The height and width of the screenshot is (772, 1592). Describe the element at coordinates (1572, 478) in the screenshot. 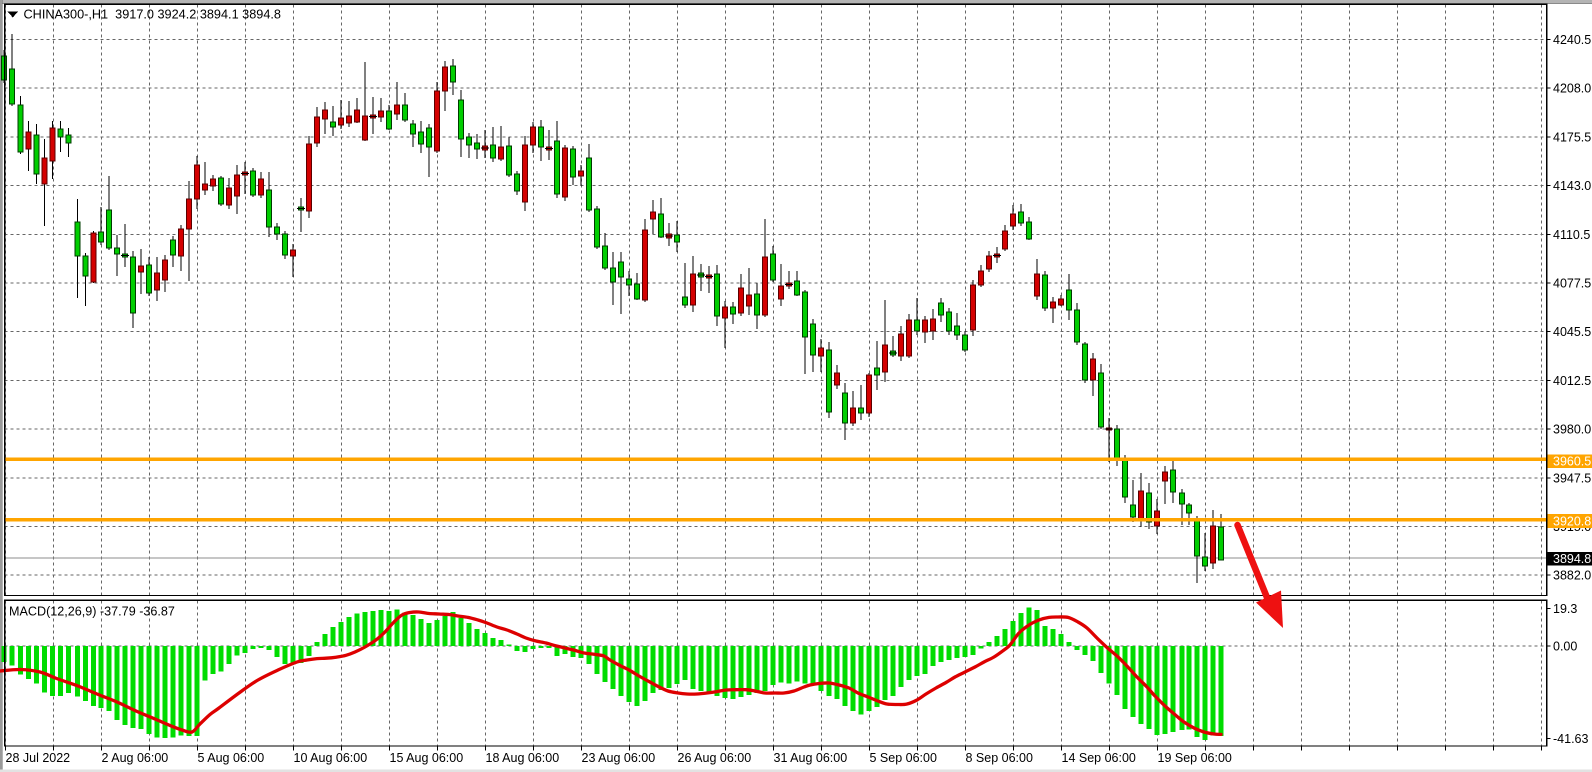

I see `svg-text: 3947.5` at that location.